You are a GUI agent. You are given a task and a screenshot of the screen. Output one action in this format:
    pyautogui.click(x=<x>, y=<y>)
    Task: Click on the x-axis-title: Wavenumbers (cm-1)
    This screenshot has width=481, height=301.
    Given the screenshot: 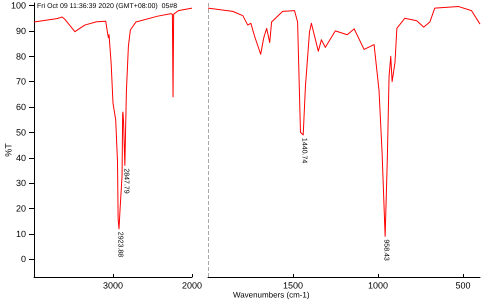 What is the action you would take?
    pyautogui.click(x=271, y=295)
    